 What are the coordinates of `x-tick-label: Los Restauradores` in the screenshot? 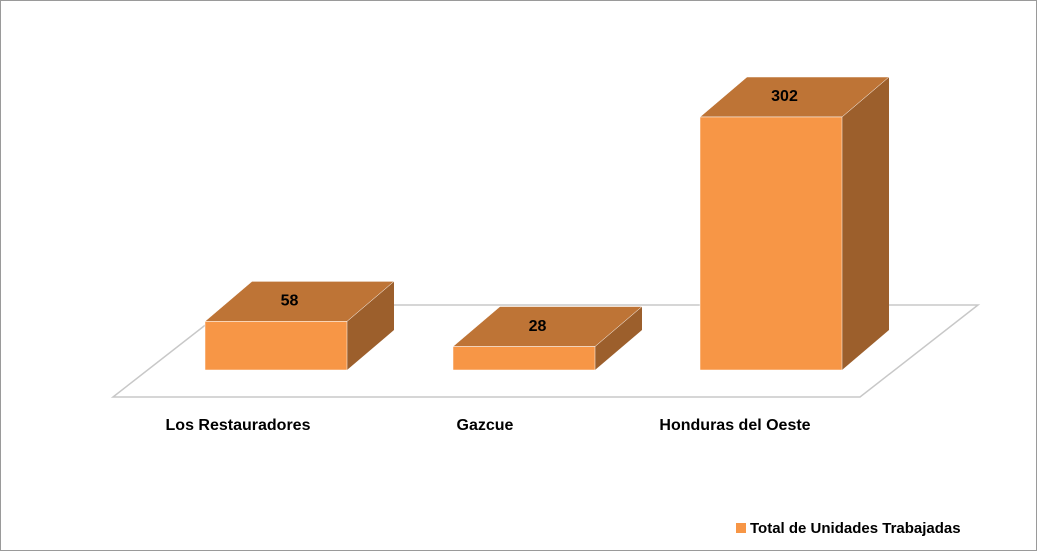 It's located at (238, 425).